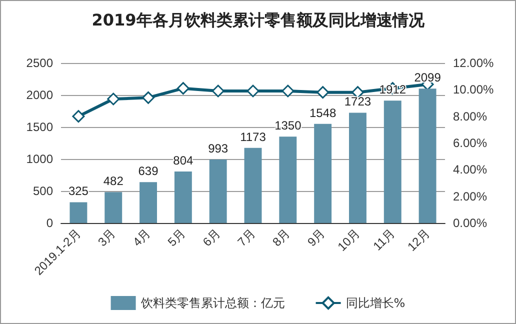 Image resolution: width=516 pixels, height=324 pixels. What do you see at coordinates (40, 63) in the screenshot?
I see `y-tick-label: 2500` at bounding box center [40, 63].